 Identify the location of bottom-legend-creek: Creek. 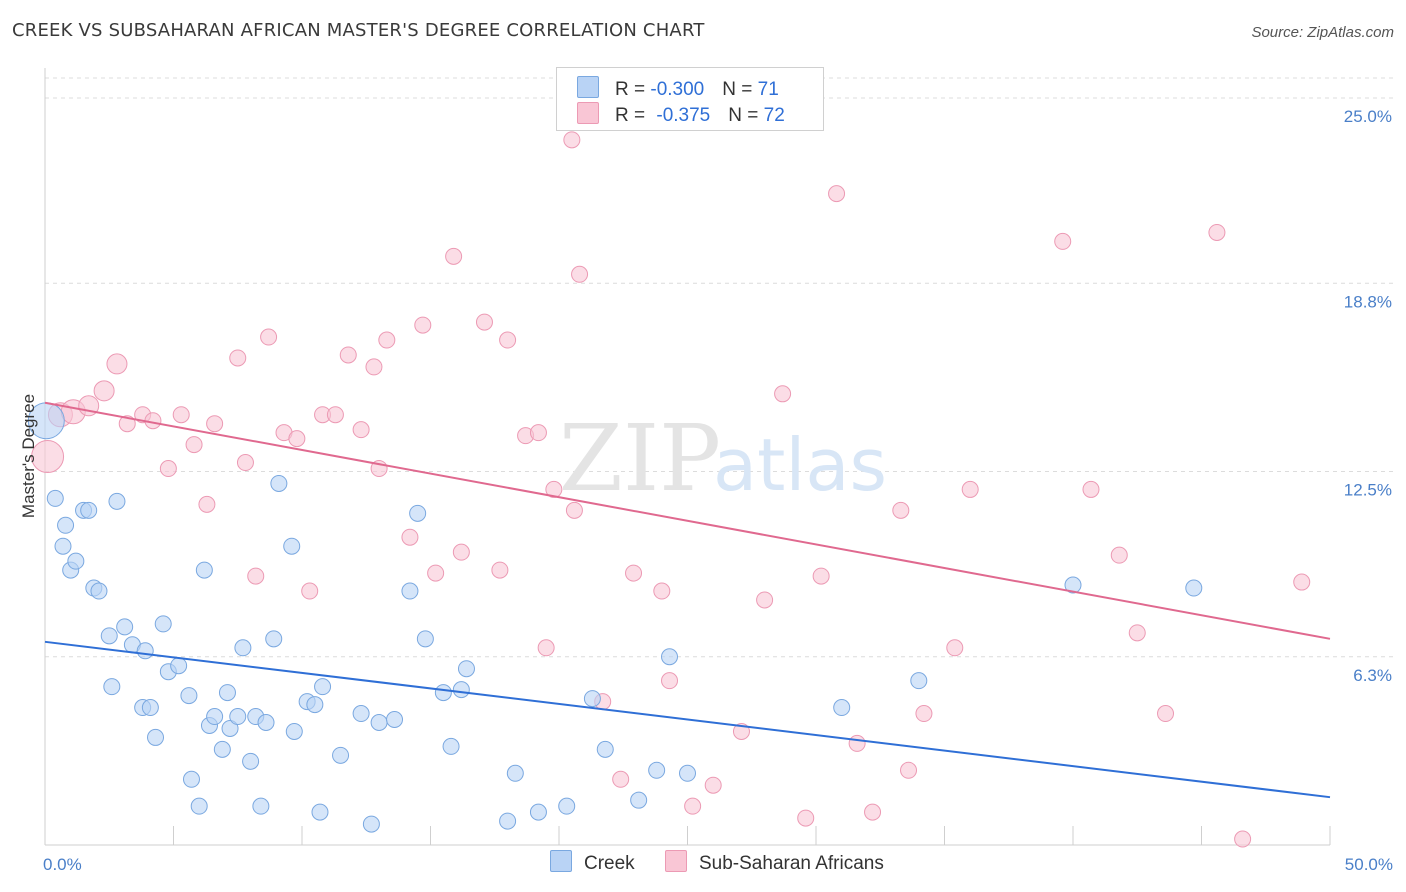
(592, 862).